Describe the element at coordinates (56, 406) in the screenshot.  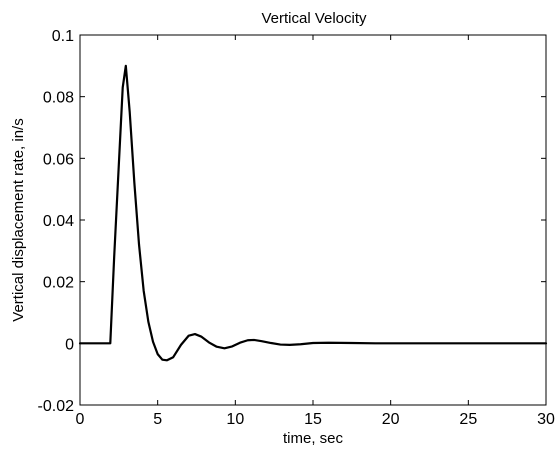
I see `y-tick-label: -0.02` at that location.